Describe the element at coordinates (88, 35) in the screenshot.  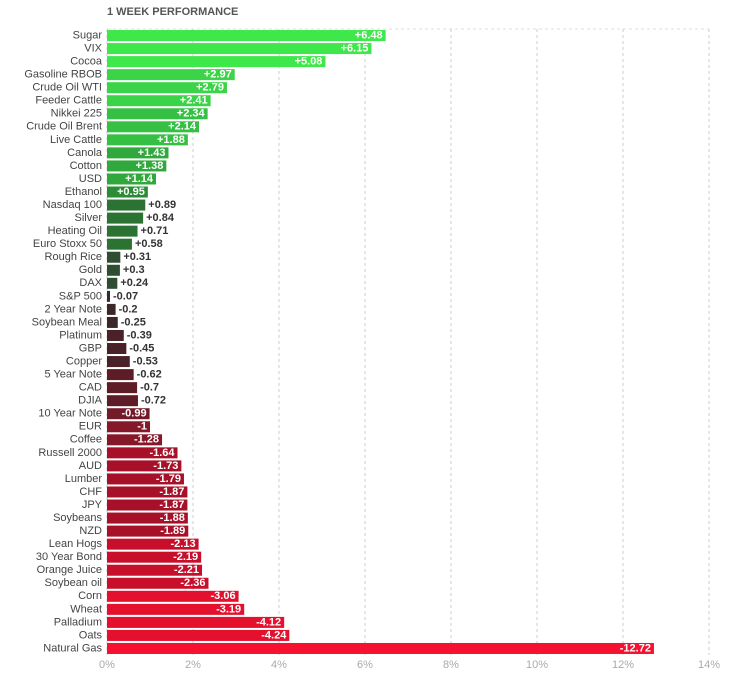
I see `y-tick-label: Sugar` at that location.